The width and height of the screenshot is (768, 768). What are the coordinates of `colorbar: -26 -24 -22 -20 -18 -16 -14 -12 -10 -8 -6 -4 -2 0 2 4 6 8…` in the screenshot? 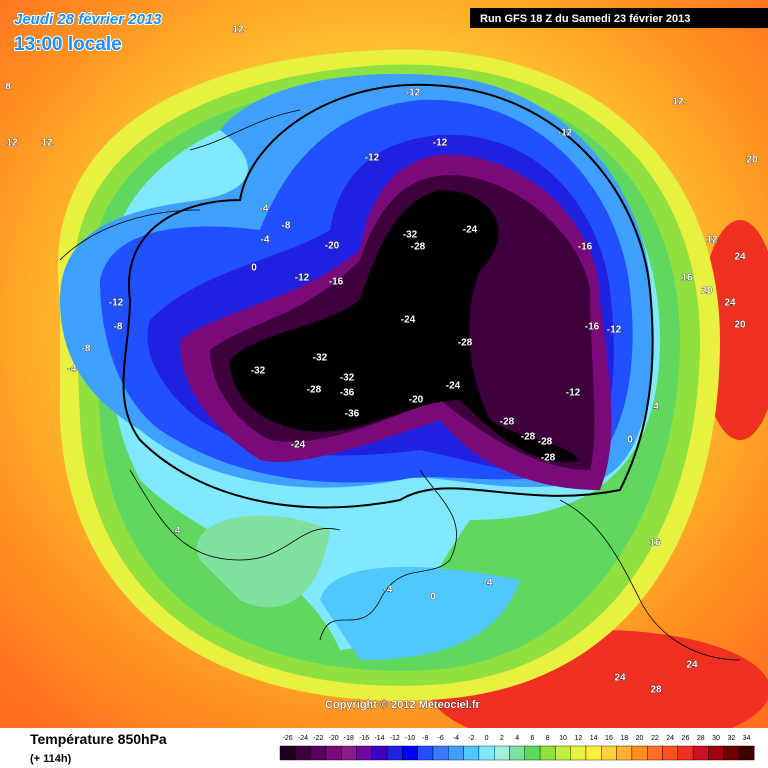 It's located at (517, 748).